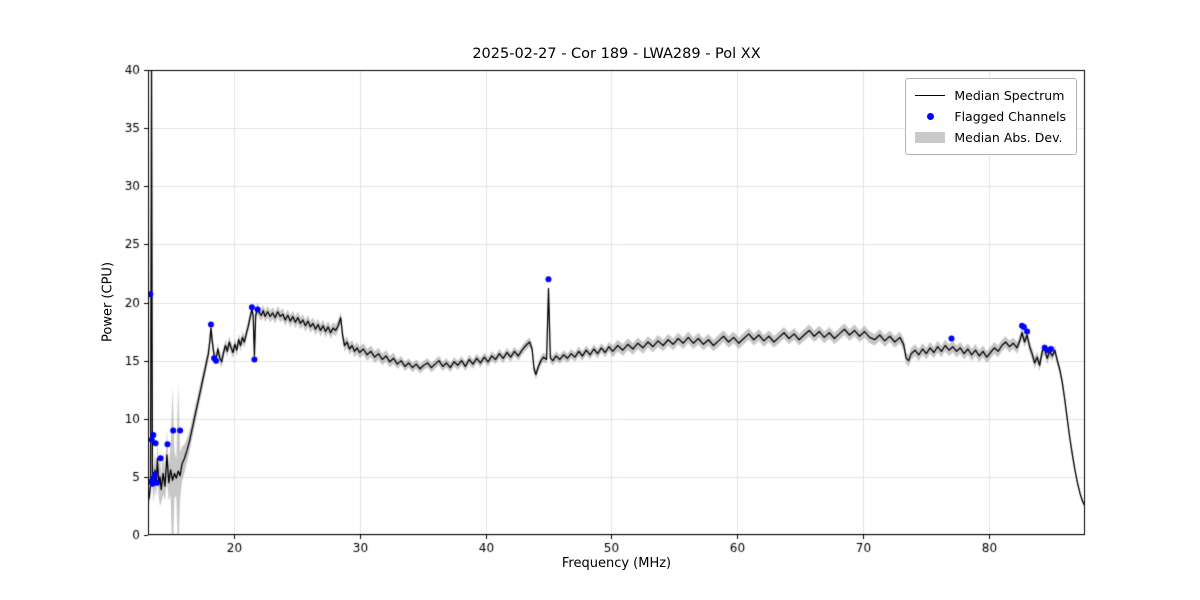 Image resolution: width=1200 pixels, height=600 pixels. What do you see at coordinates (108, 302) in the screenshot?
I see `y-axis-label: Power (CPU)` at bounding box center [108, 302].